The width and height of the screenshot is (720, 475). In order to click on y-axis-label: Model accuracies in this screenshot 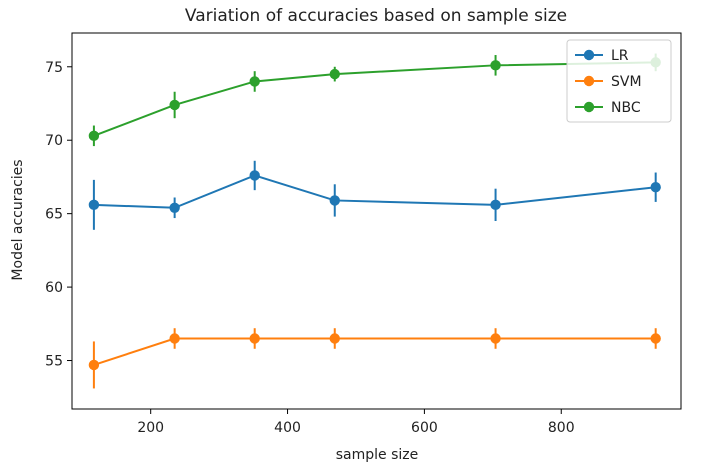, I will do `click(18, 219)`.